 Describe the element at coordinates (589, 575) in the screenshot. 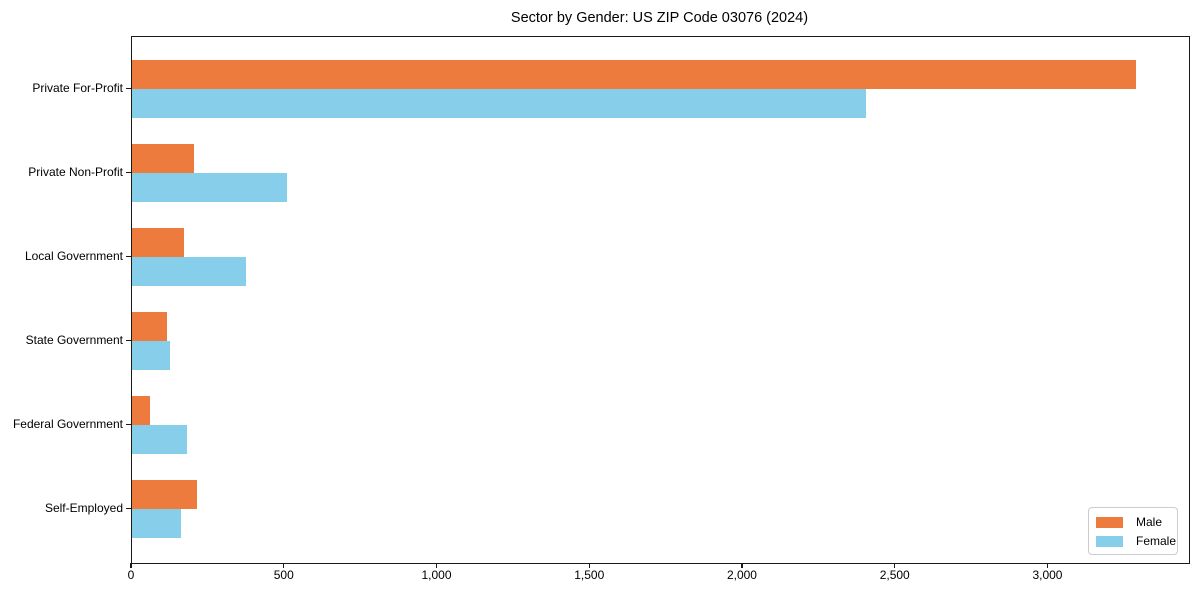

I see `x-tick-label: 1,500` at that location.